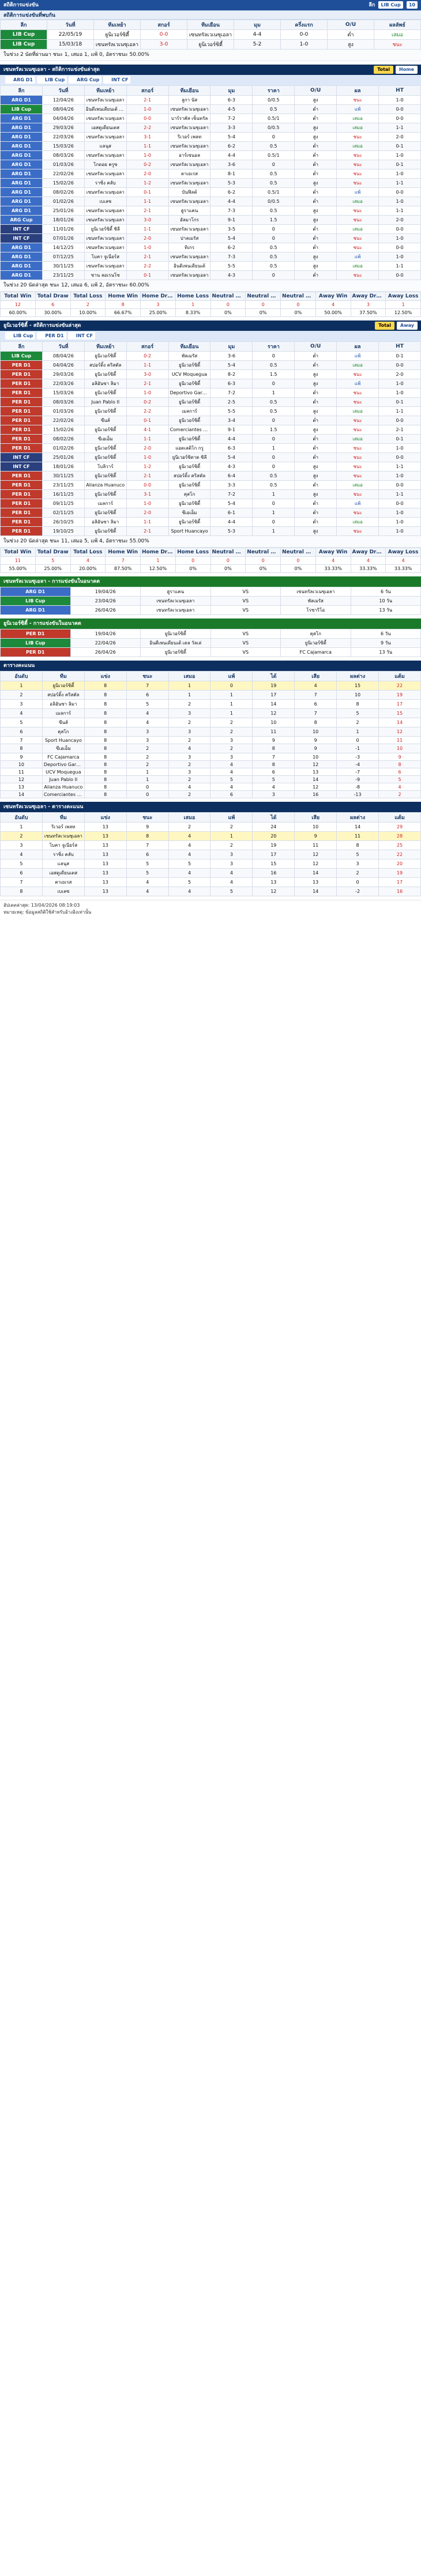 The image size is (421, 2576). Describe the element at coordinates (189, 266) in the screenshot. I see `away-team: อินดิเพนเดียนเต้` at that location.